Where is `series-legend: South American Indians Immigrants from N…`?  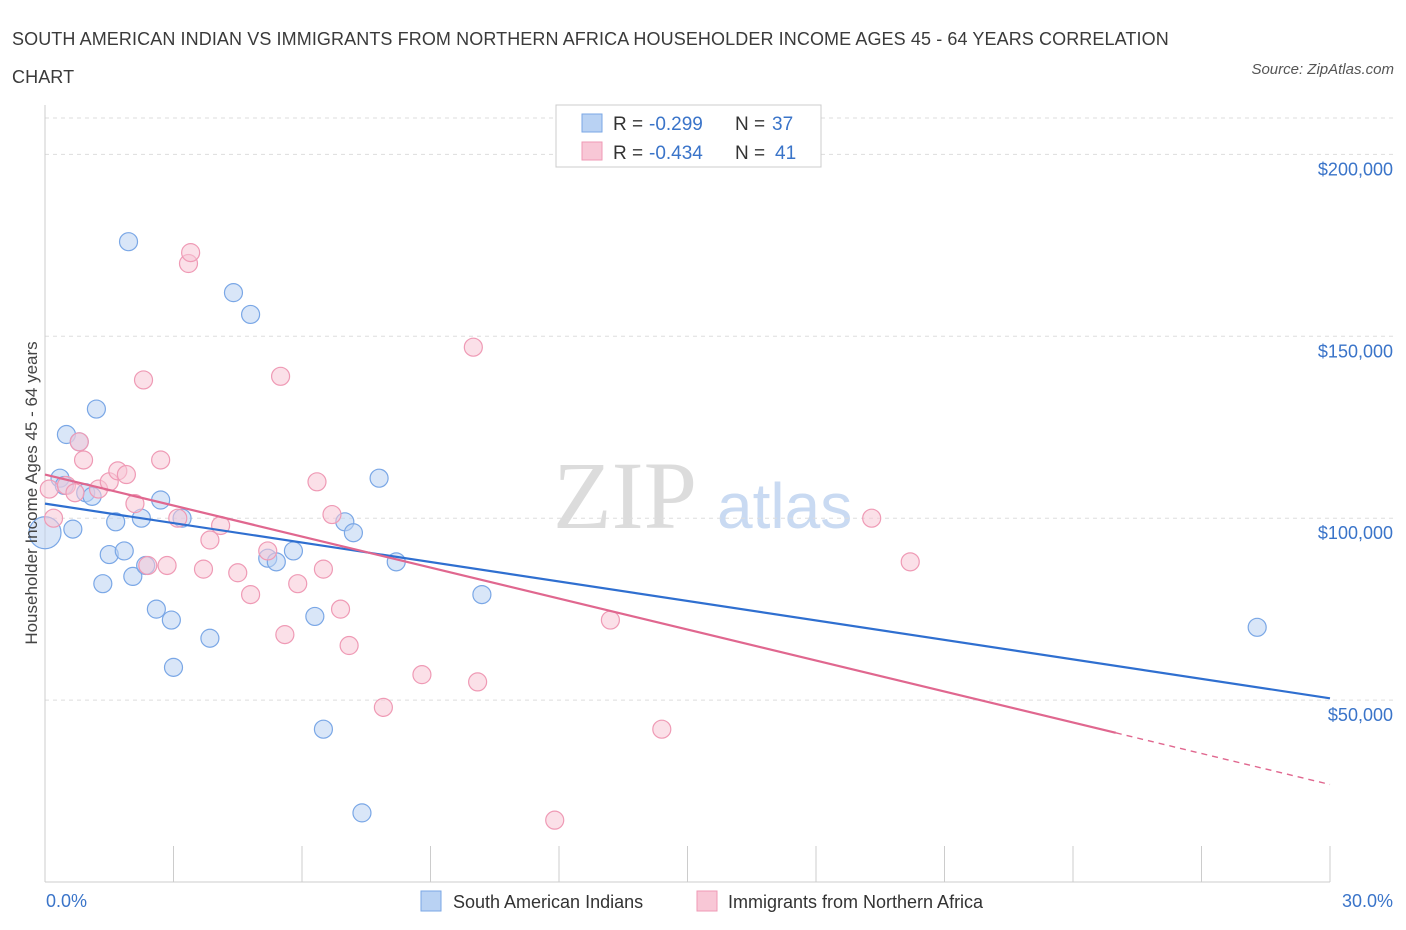 series-legend: South American Indians Immigrants from N… is located at coordinates (702, 901).